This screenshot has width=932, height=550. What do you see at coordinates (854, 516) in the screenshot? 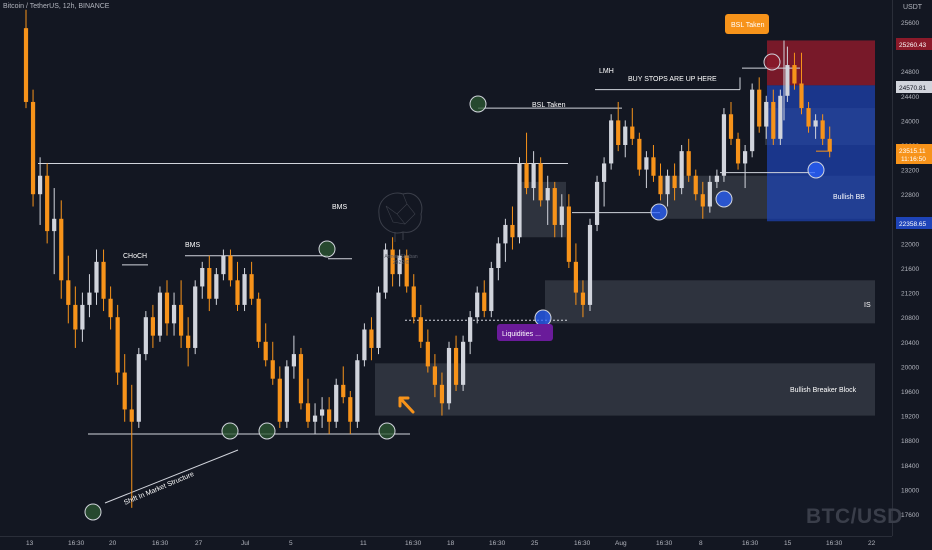
I see `symbol-watermark: BTC/USD` at bounding box center [854, 516].